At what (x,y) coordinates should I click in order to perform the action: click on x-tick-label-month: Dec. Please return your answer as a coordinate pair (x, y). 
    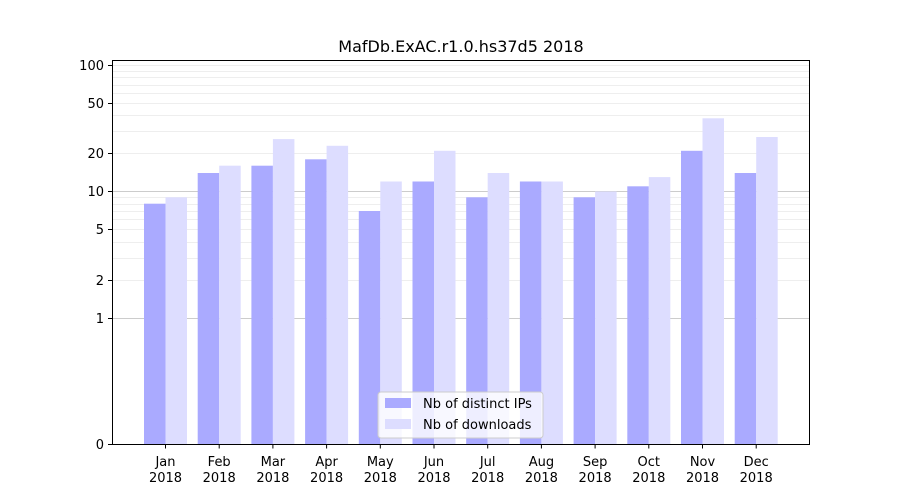
    Looking at the image, I should click on (756, 462).